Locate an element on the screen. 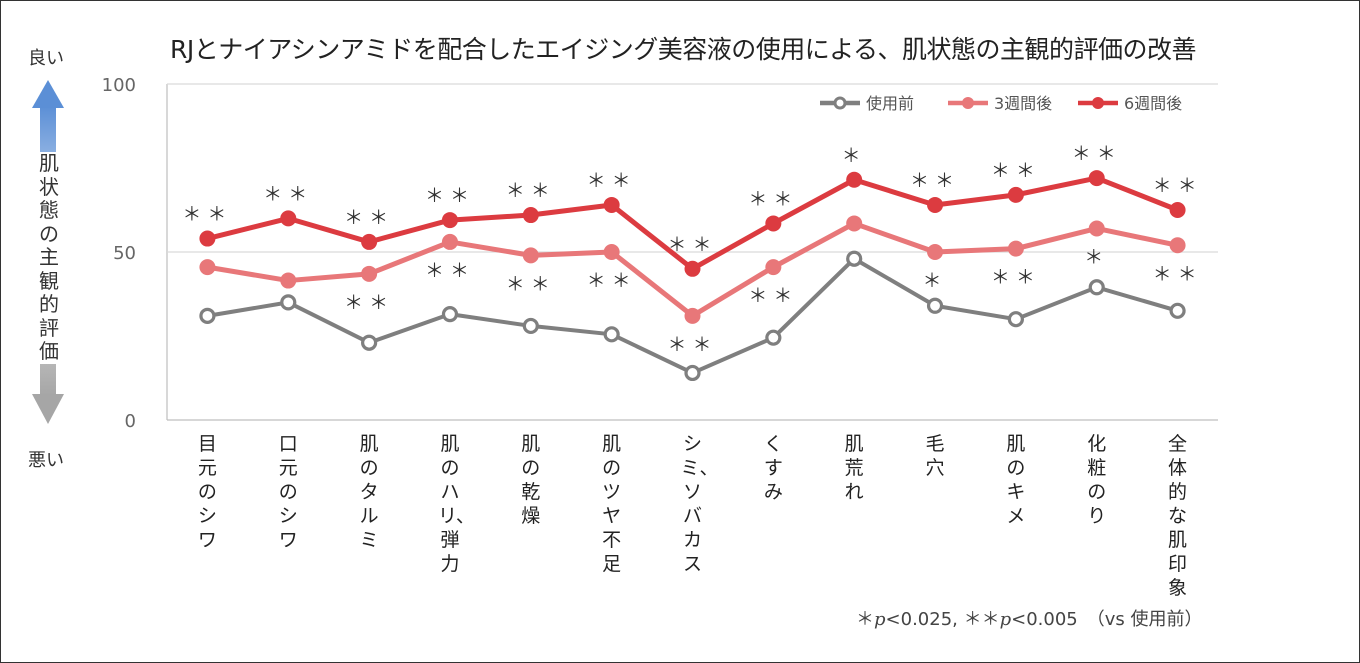  footnote-threshold2: <0.005 （vs 使用前） is located at coordinates (1107, 619).